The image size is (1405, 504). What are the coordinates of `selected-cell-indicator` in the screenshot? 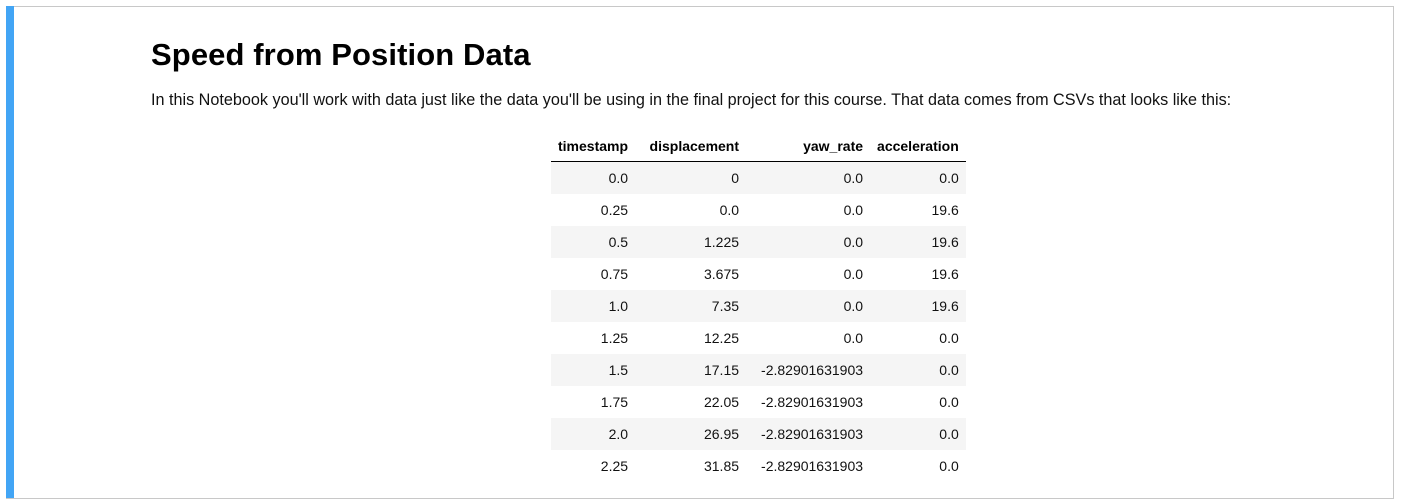 It's located at (10, 252).